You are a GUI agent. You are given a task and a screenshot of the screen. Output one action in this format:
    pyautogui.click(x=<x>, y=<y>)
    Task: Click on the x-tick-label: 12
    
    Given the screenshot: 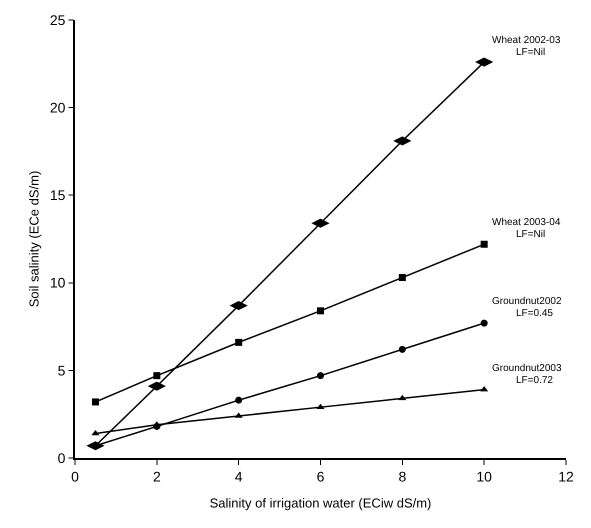 What is the action you would take?
    pyautogui.click(x=566, y=476)
    